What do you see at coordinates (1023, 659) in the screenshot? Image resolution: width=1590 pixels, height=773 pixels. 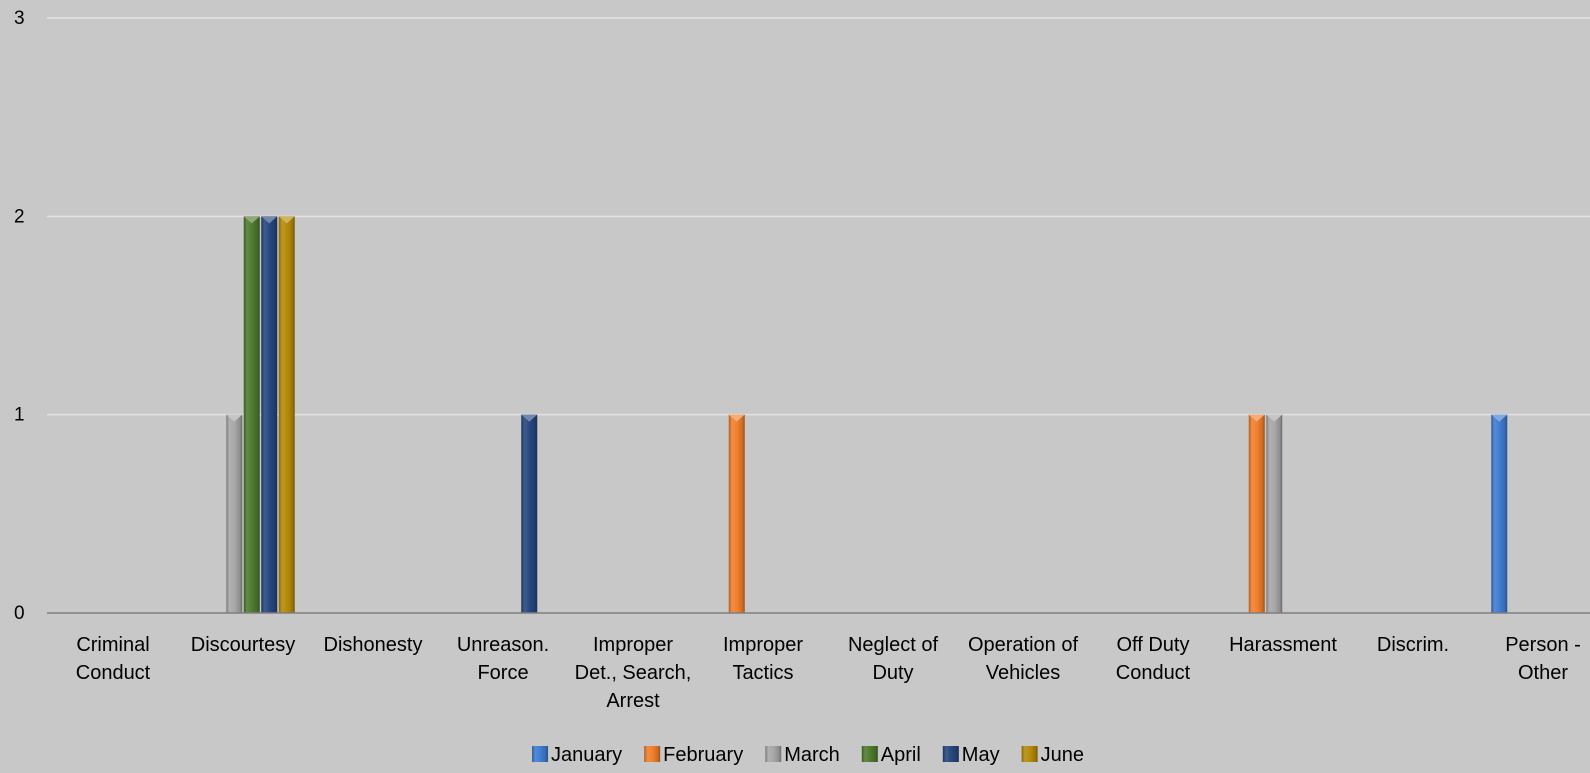 I see `x-tick-label: Operation of Vehicles` at bounding box center [1023, 659].